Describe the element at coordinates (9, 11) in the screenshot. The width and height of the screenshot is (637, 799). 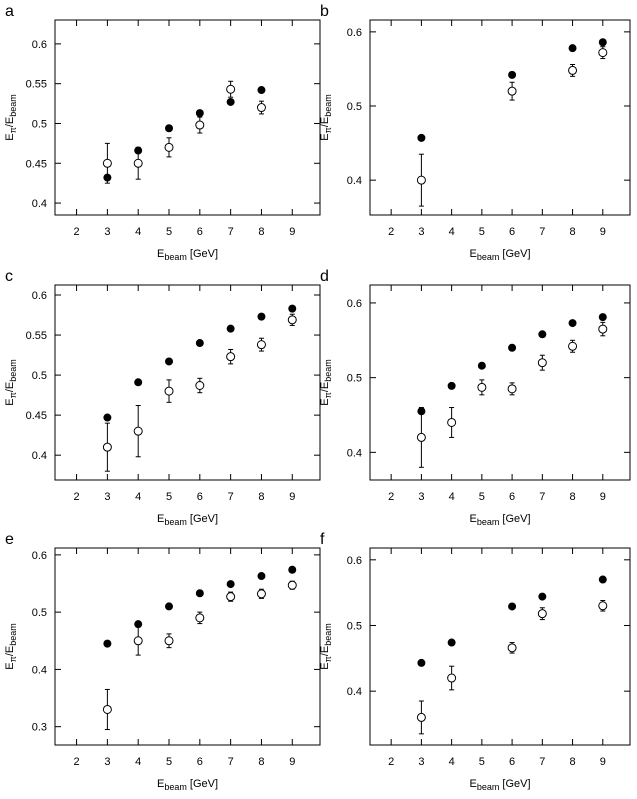
I see `panel-letter: a` at that location.